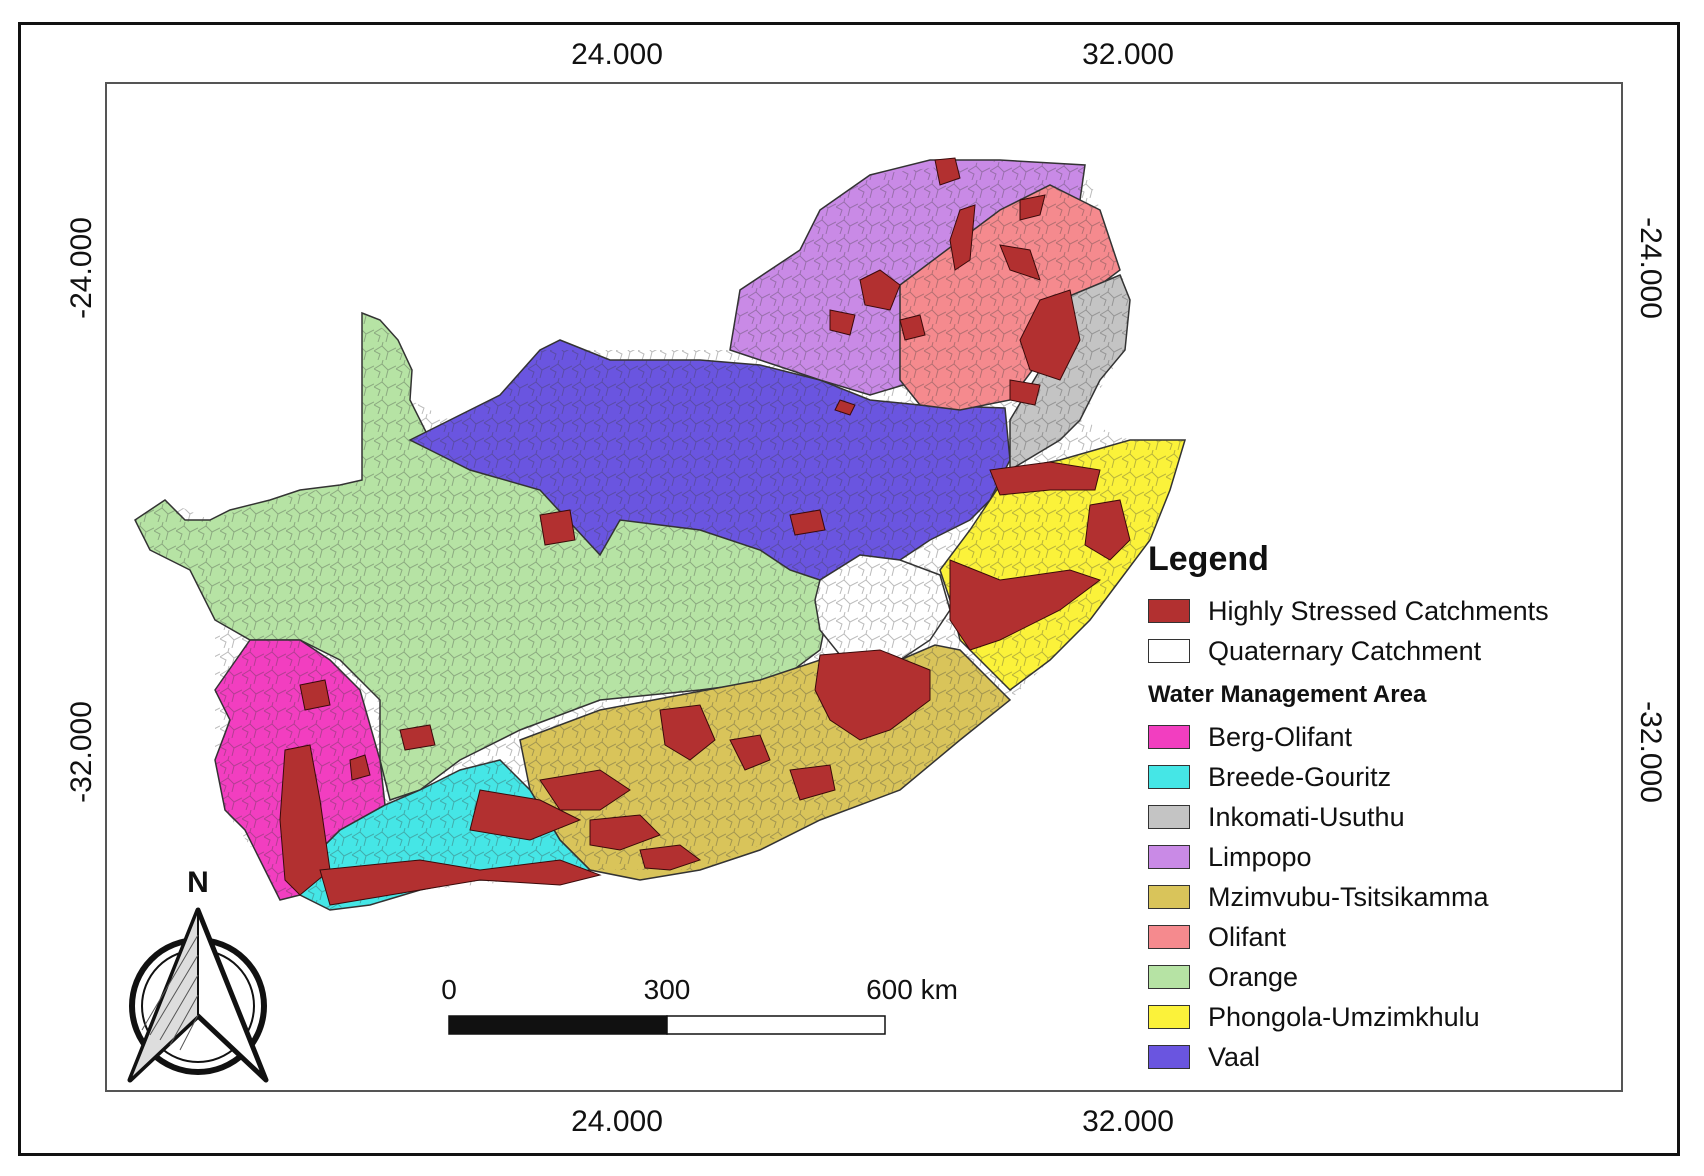  What do you see at coordinates (1378, 977) in the screenshot?
I see `legend-wma-row: Orange` at bounding box center [1378, 977].